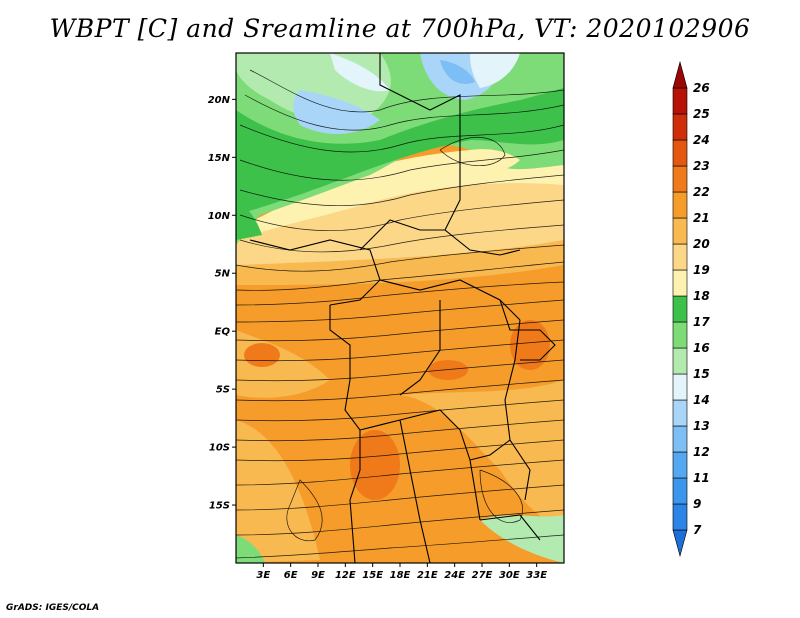 This screenshot has width=800, height=618. I want to click on lon-tick-label: 6E, so click(291, 575).